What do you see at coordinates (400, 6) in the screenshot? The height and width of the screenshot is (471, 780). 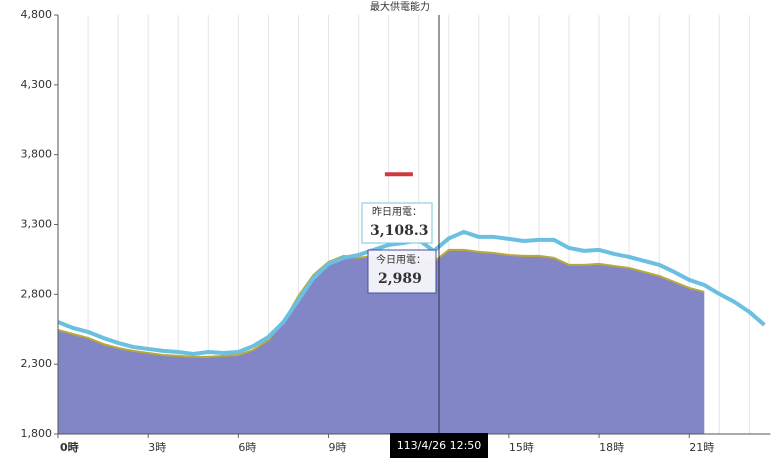 I see `chart-title: 最大供電能力` at bounding box center [400, 6].